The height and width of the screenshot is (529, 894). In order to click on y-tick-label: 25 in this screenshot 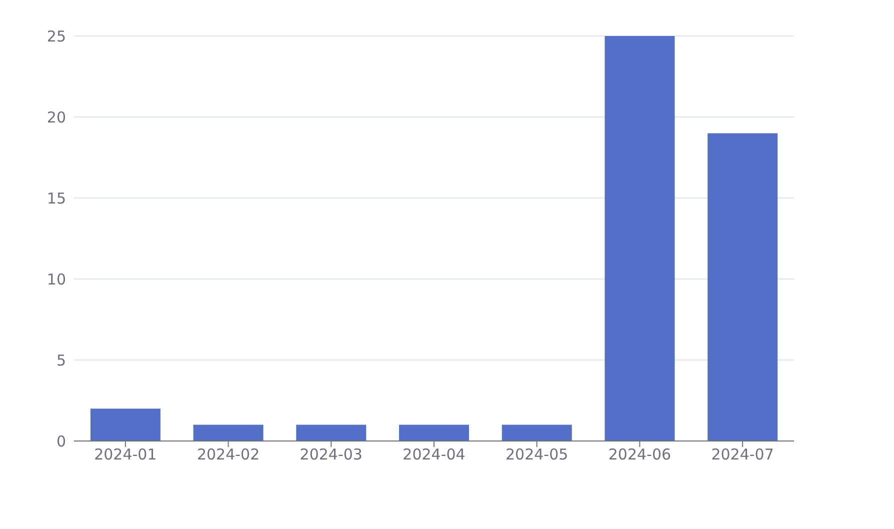, I will do `click(56, 36)`.